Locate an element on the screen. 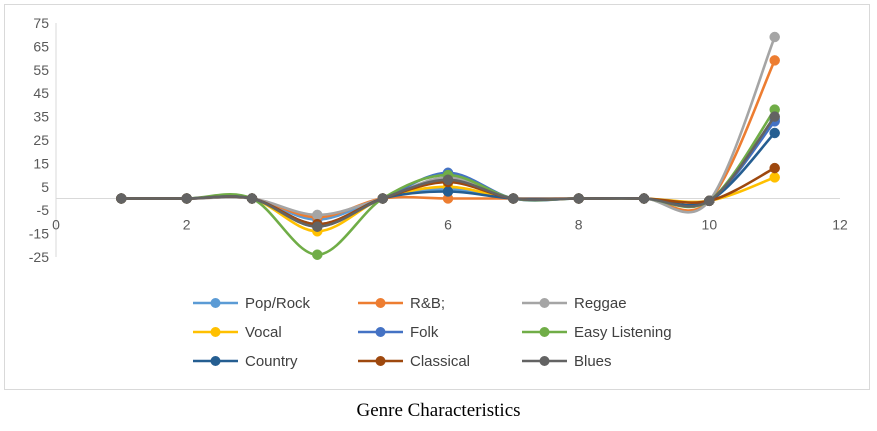 This screenshot has width=877, height=431. legend-item: Pop/Rock is located at coordinates (252, 303).